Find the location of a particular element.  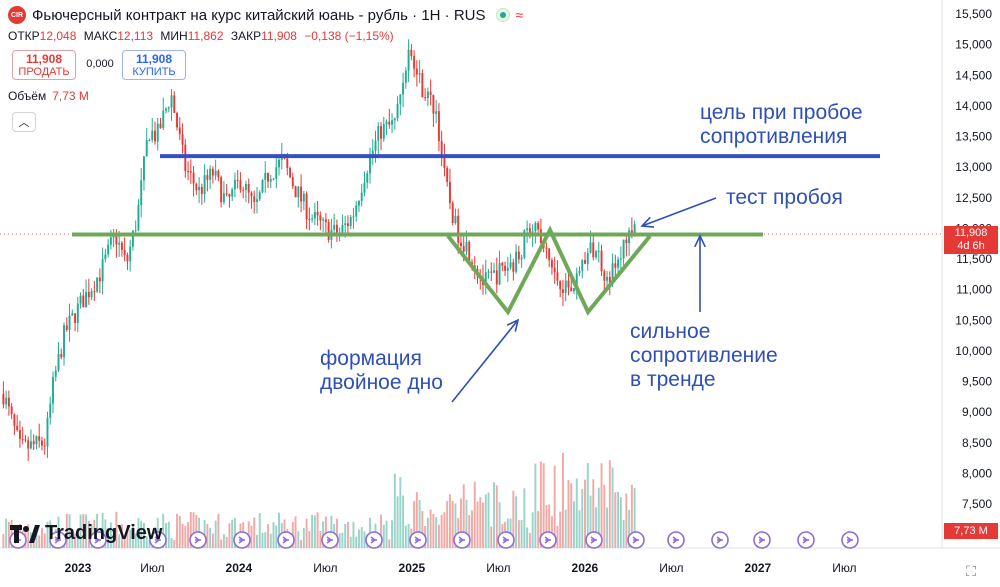

annotation-test: тест пробоя is located at coordinates (784, 197).